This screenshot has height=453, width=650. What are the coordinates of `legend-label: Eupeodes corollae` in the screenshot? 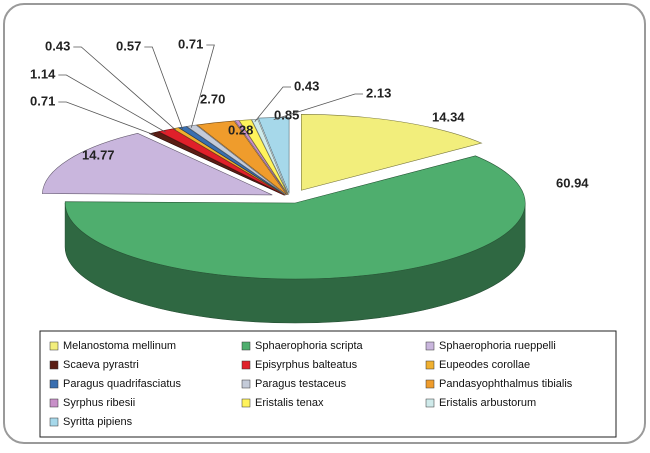 It's located at (484, 365).